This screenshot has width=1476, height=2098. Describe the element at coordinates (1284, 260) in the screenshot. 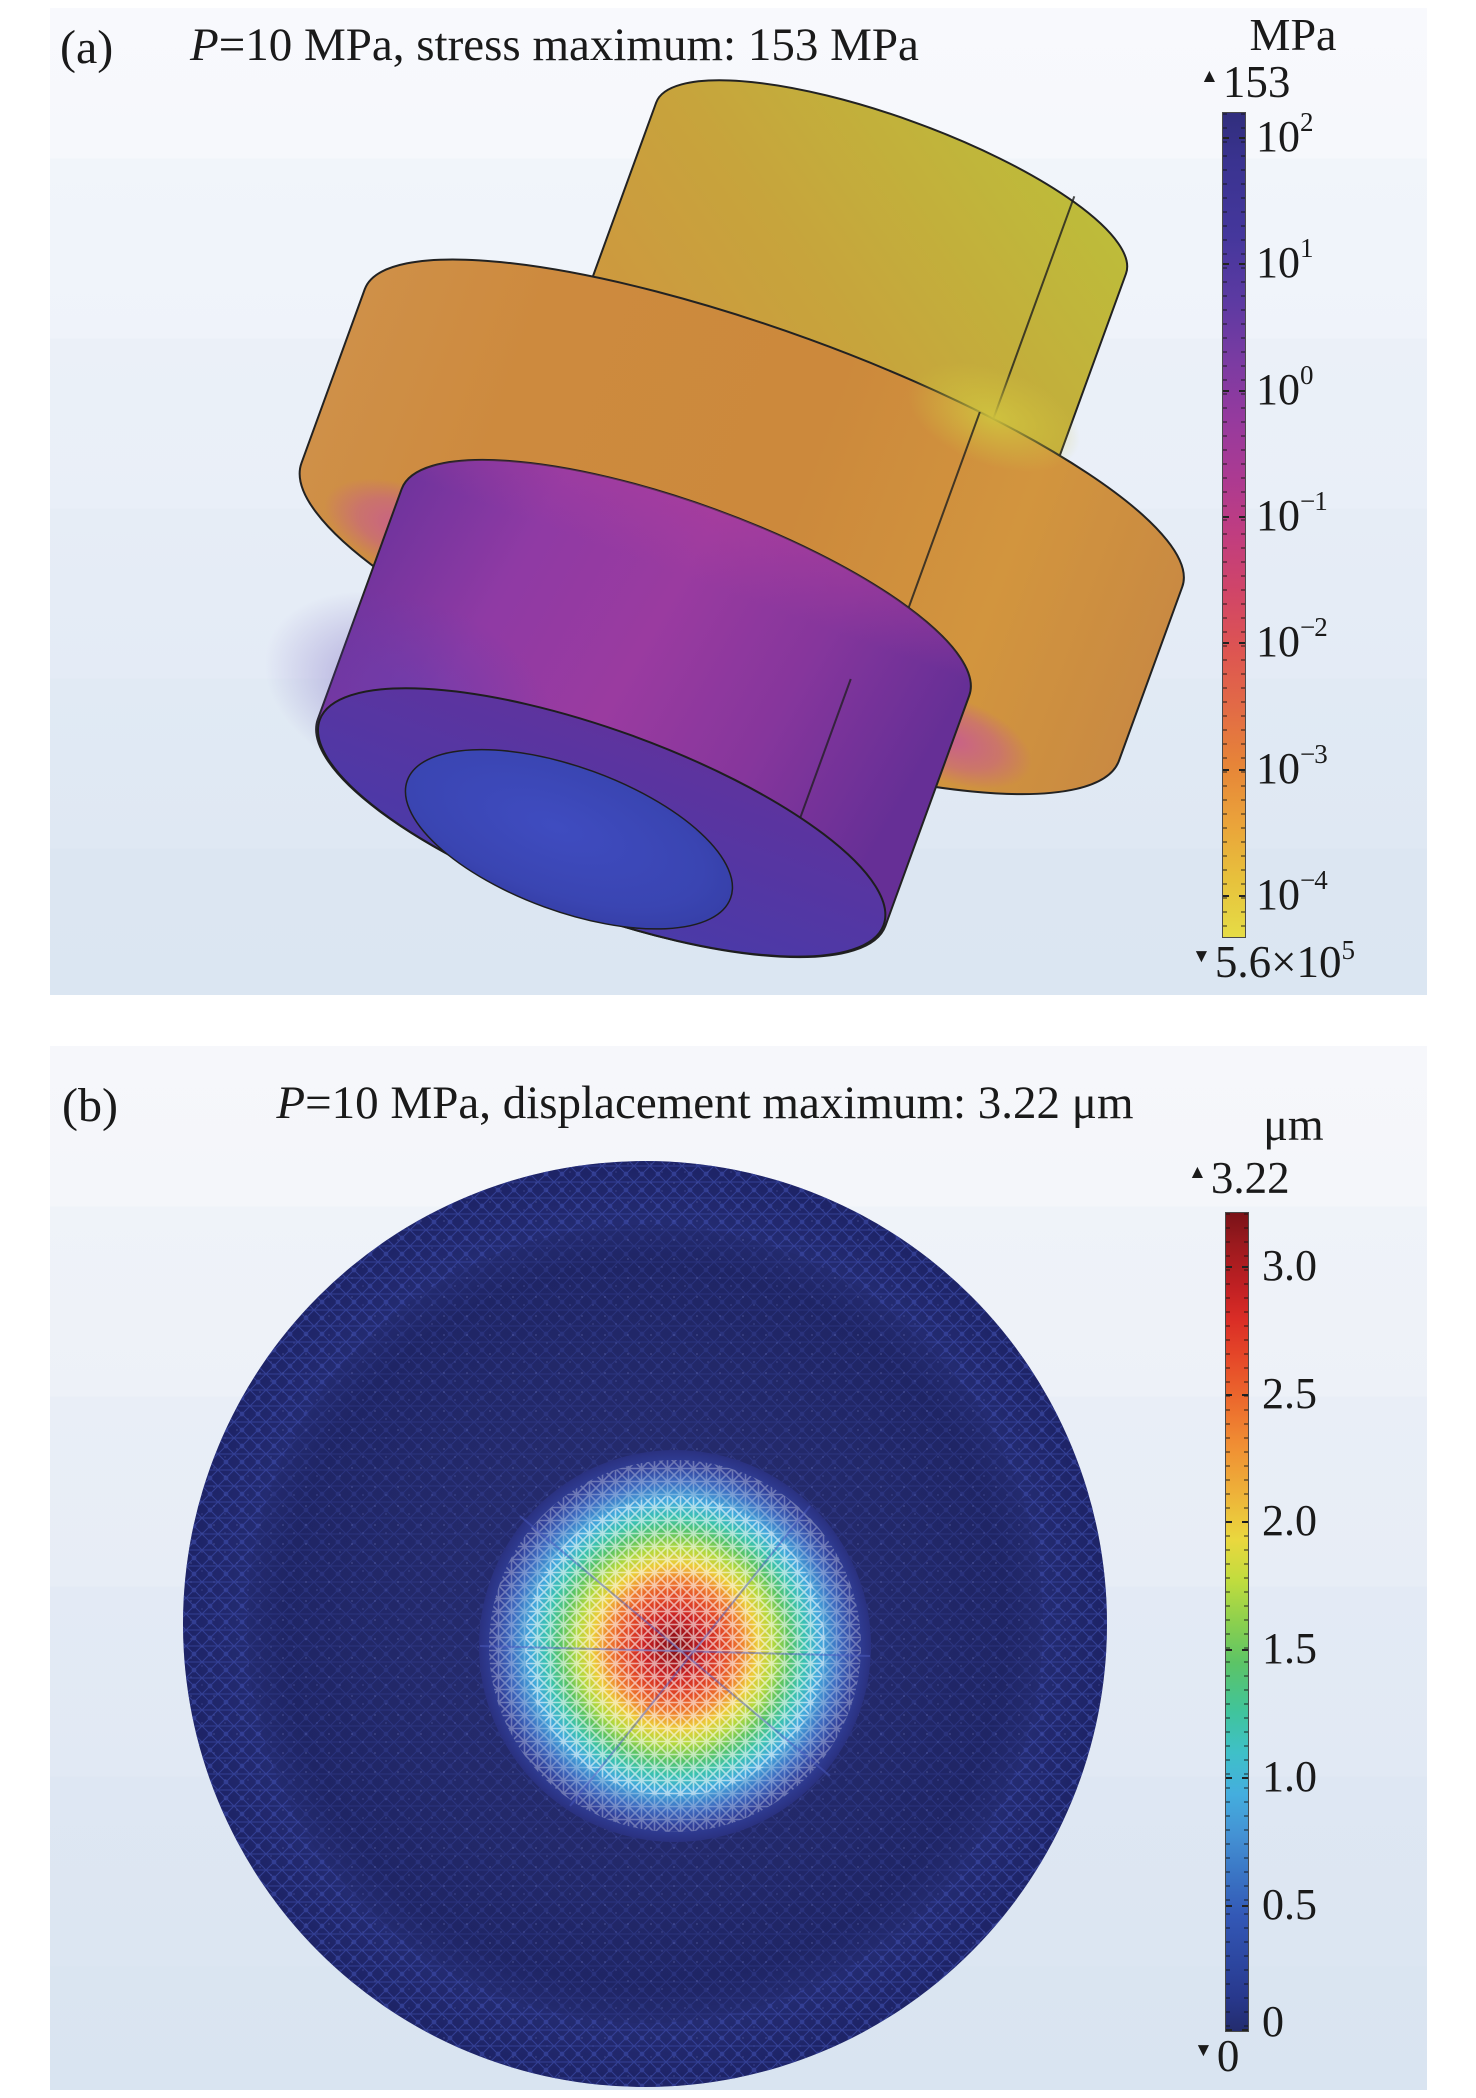

I see `colorbar-a-tick: 10¹` at that location.